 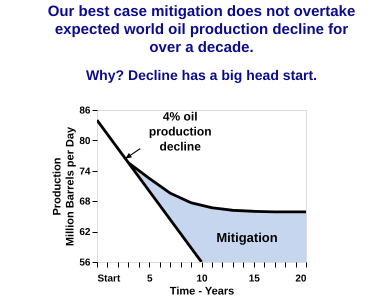 What do you see at coordinates (85, 263) in the screenshot?
I see `y-tick-label: 56` at bounding box center [85, 263].